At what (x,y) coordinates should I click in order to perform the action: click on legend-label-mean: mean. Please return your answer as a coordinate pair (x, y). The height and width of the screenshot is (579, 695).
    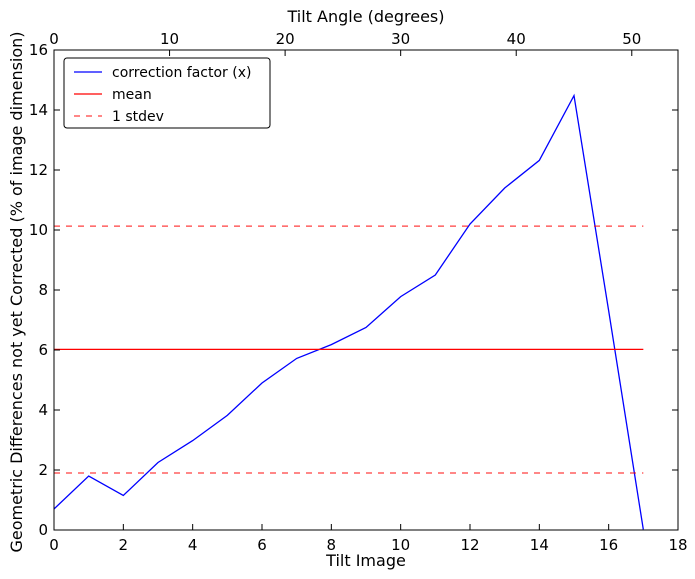
    Looking at the image, I should click on (132, 95).